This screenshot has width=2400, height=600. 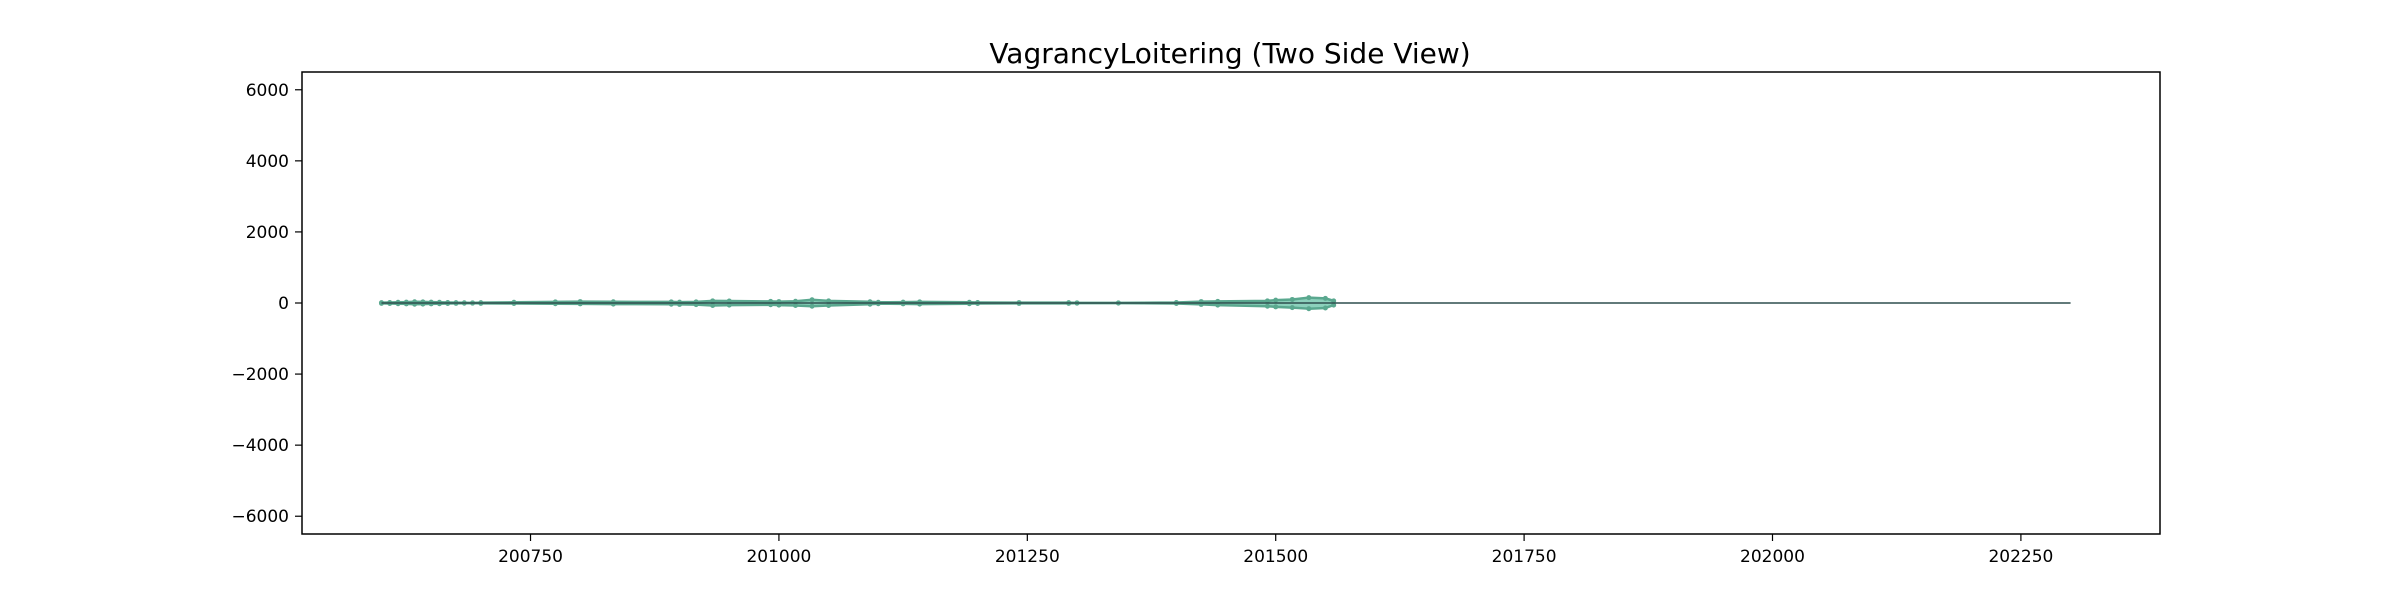 I want to click on plot-area, so click(x=1224, y=303).